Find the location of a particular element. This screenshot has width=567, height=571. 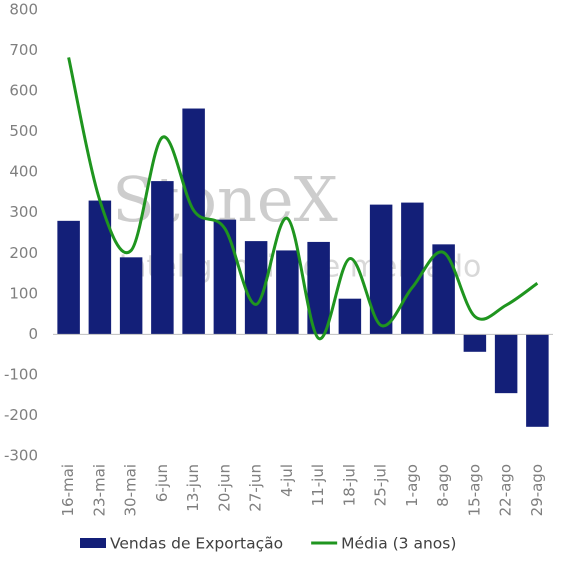

x-tick-label: 23-mai is located at coordinates (99, 490).